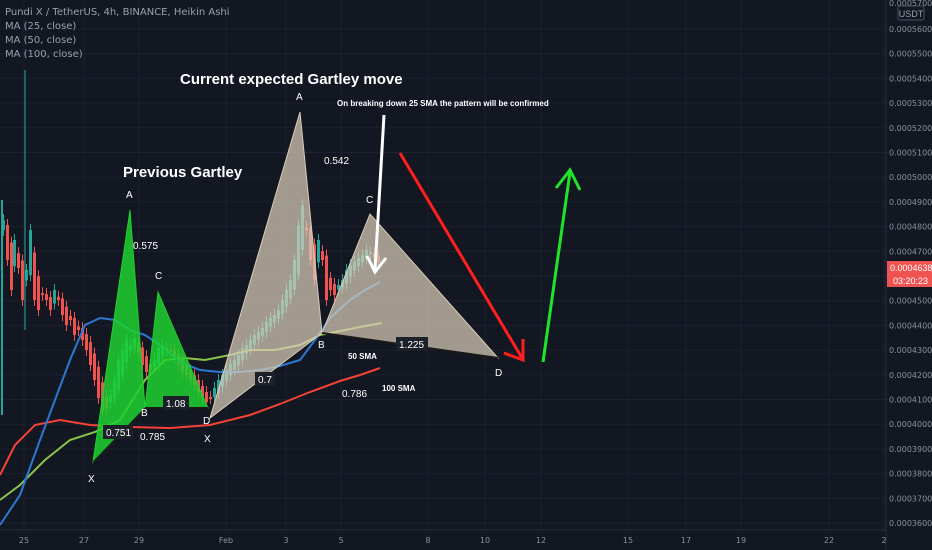  What do you see at coordinates (443, 537) in the screenshot?
I see `time-axis: 25 27 29 Feb 3 5 8 10 12 15 17 19 22 2` at bounding box center [443, 537].